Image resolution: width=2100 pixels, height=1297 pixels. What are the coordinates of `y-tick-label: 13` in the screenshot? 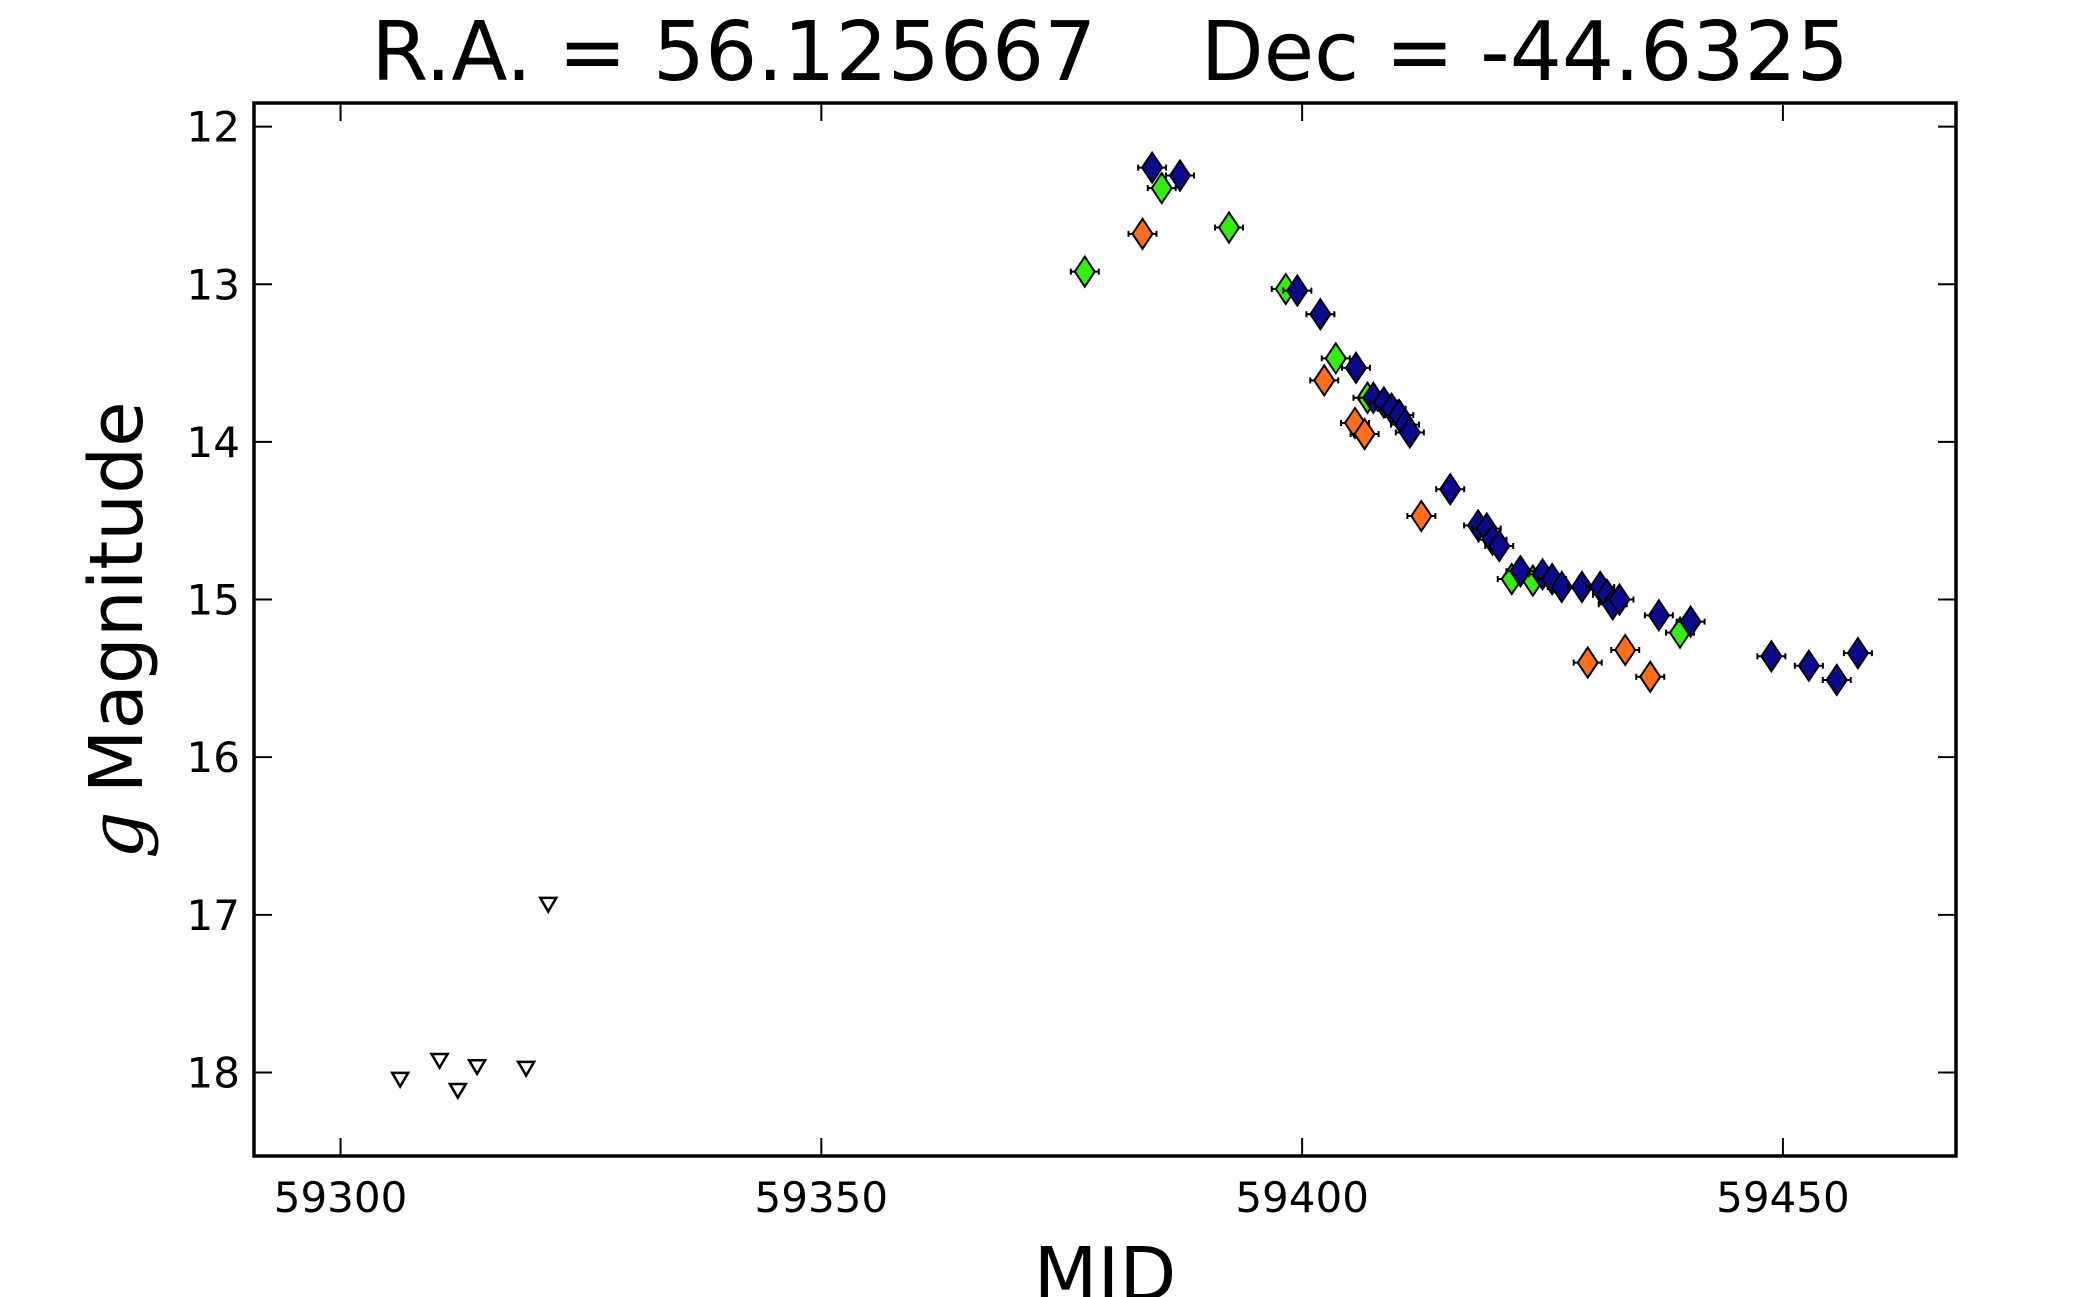 It's located at (213, 284).